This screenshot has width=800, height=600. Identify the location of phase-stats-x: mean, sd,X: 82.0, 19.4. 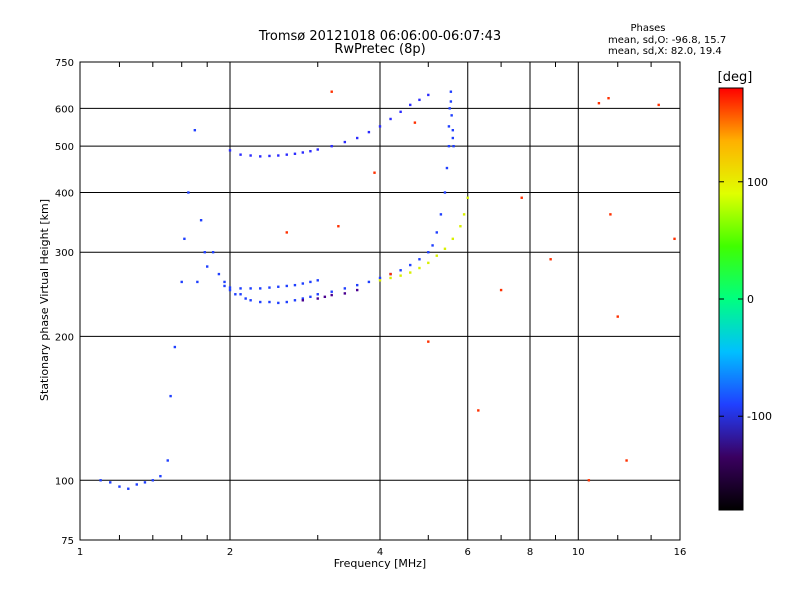
(665, 51).